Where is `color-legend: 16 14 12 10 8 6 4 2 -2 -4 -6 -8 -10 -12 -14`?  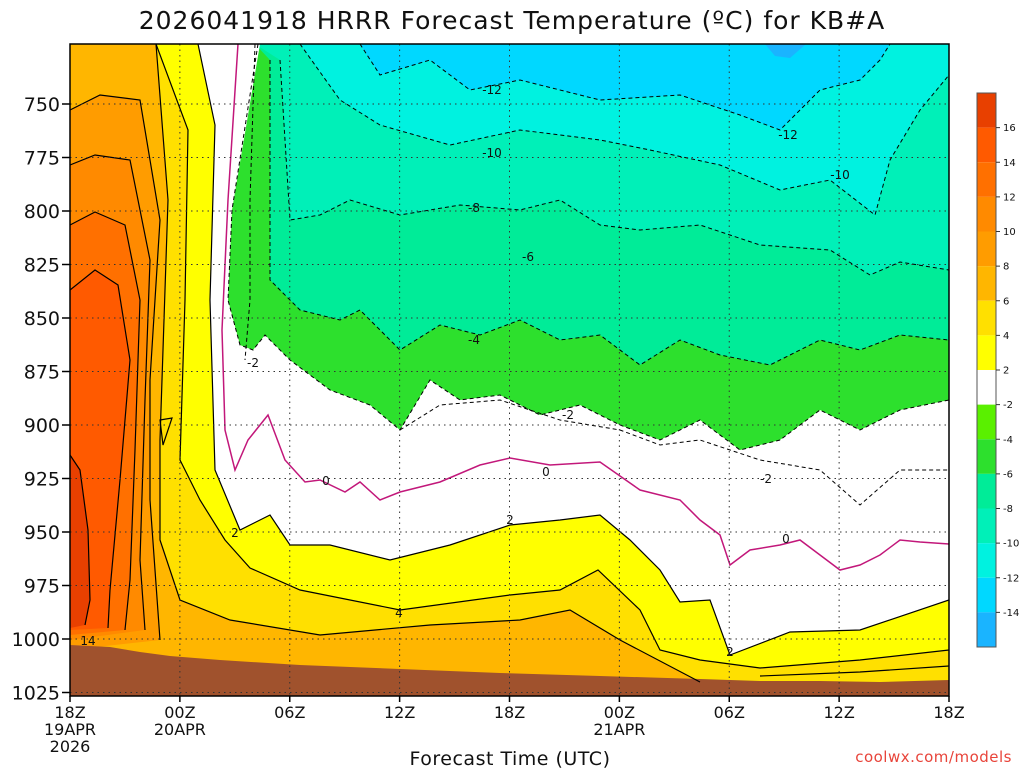
color-legend: 16 14 12 10 8 6 4 2 -2 -4 -6 -8 -10 -12 -14 is located at coordinates (997, 370).